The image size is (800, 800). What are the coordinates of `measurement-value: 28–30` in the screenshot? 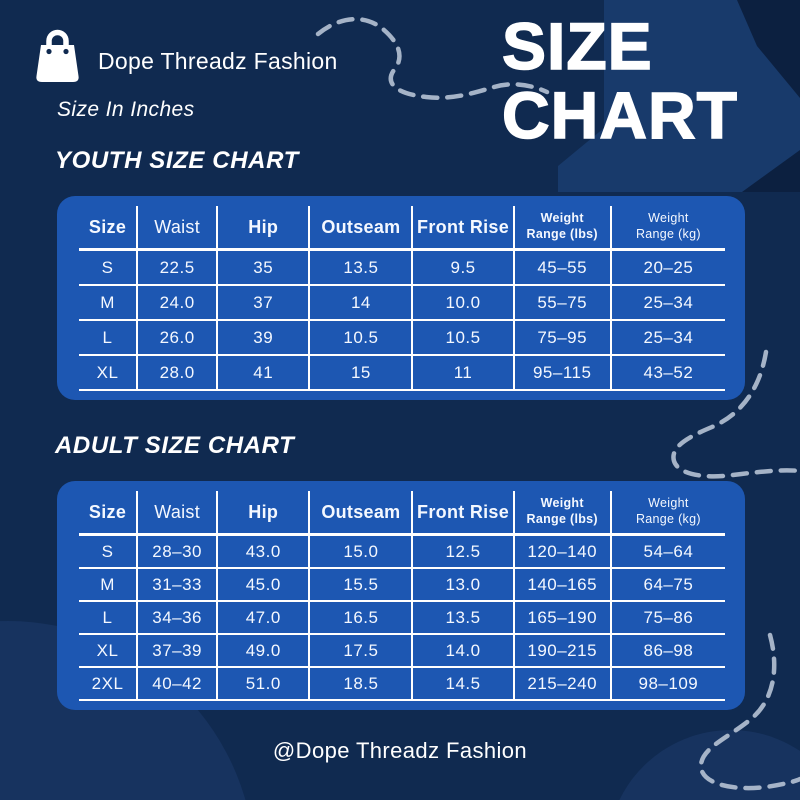 It's located at (177, 551).